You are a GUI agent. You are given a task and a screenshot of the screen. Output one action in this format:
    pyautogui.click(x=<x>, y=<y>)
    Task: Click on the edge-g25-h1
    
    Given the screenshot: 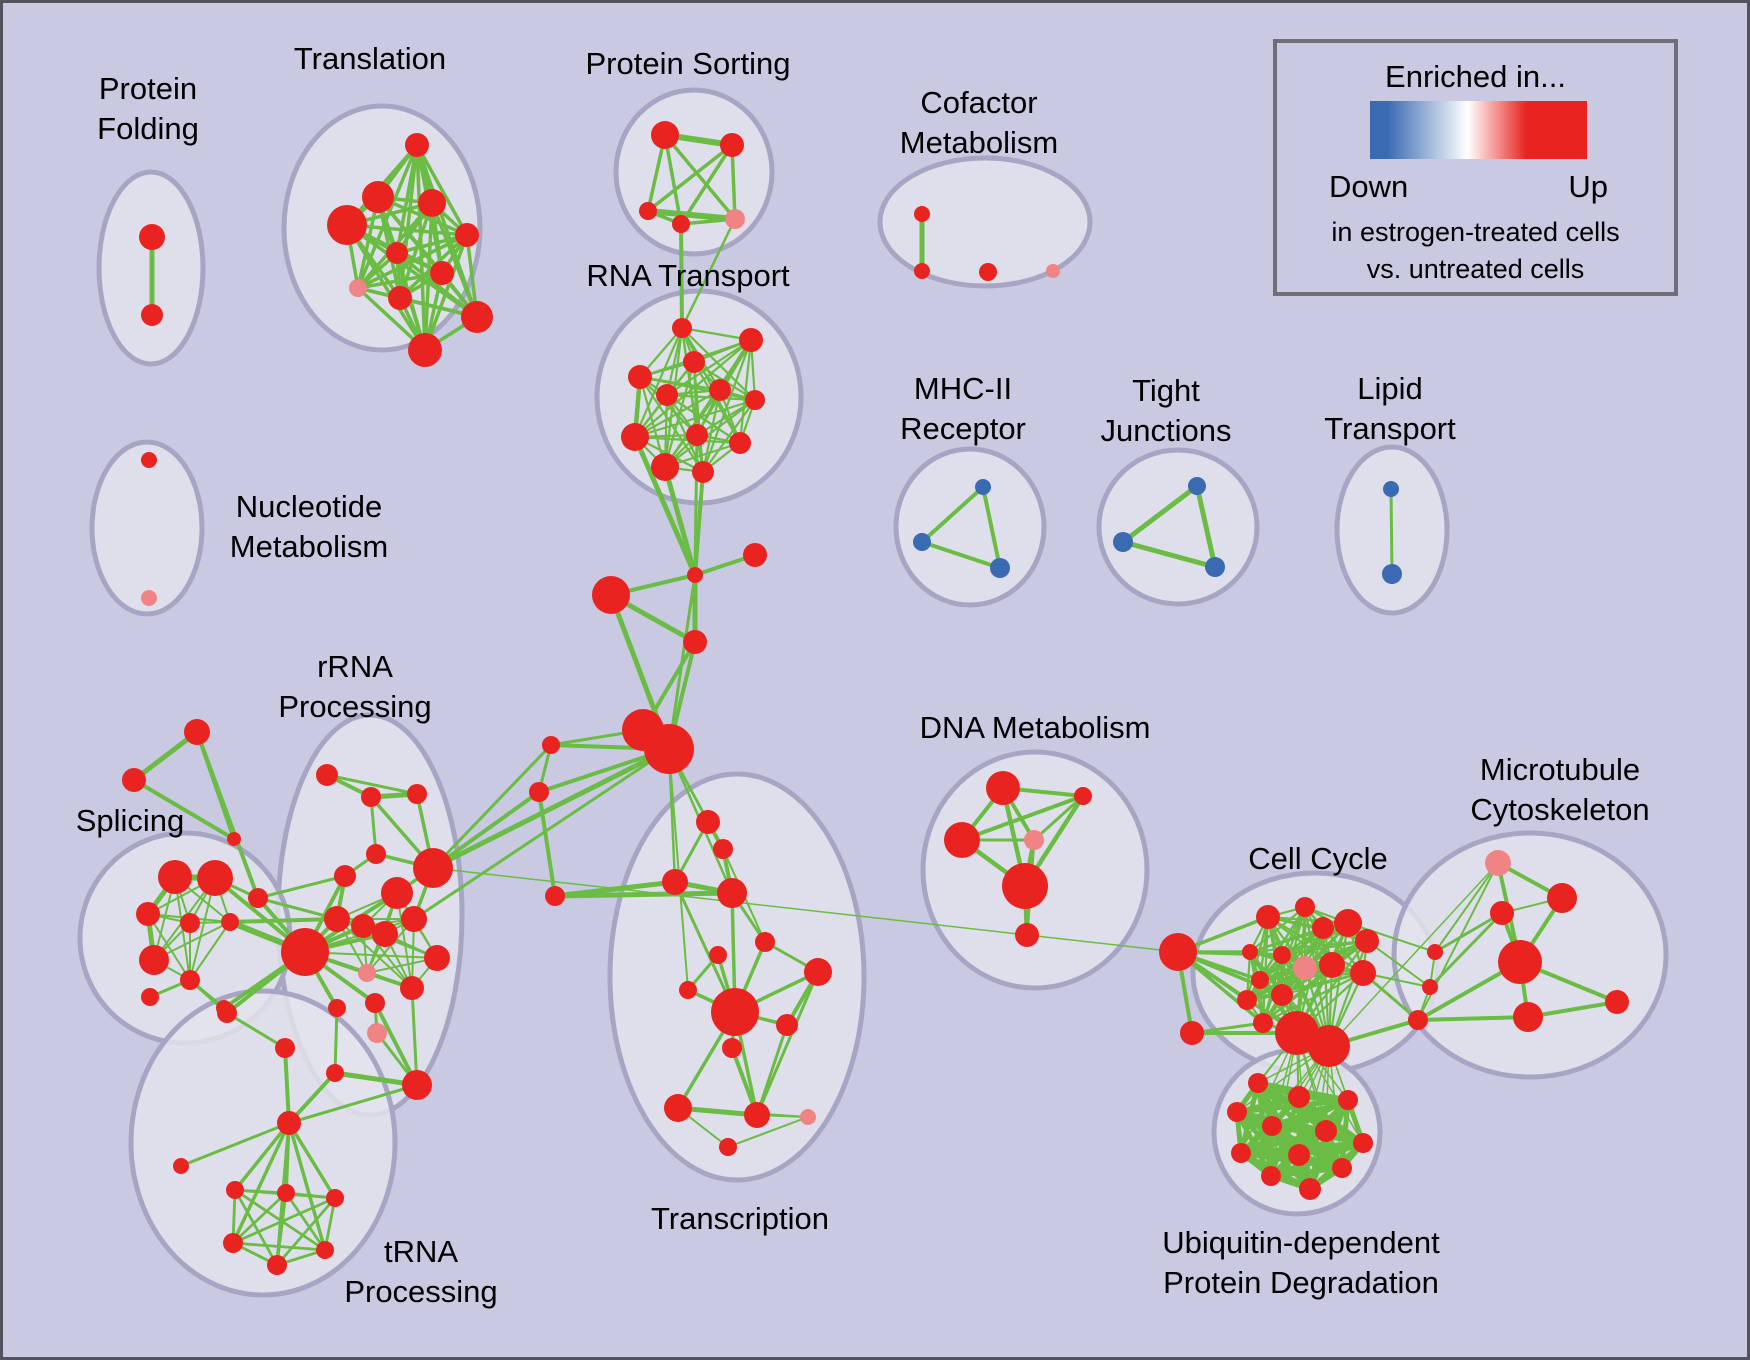 What is the action you would take?
    pyautogui.click(x=353, y=1104)
    